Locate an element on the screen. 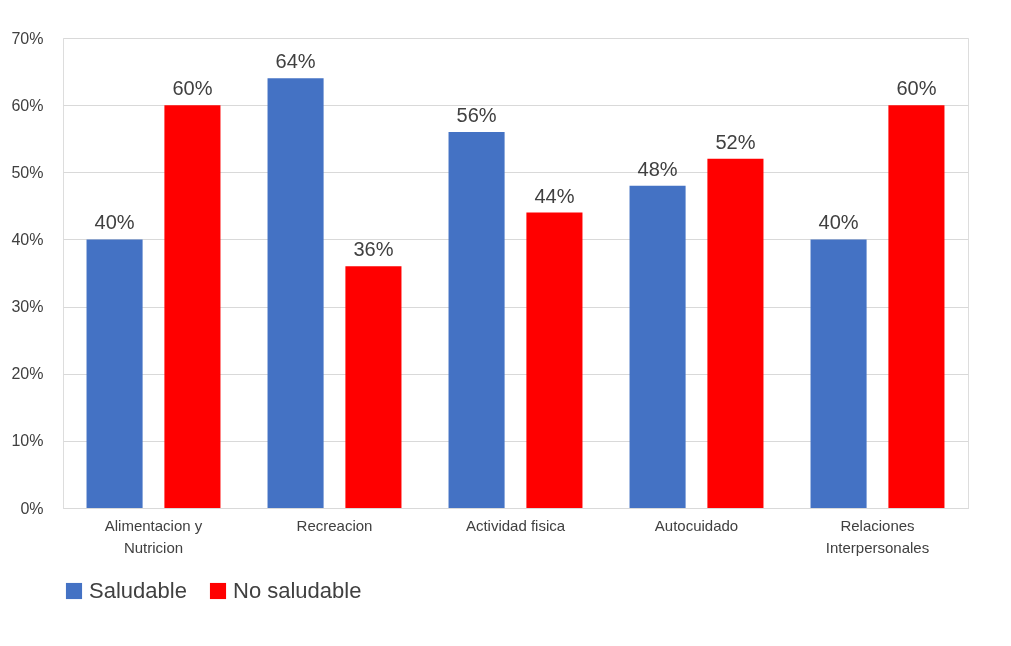 The image size is (1011, 646). legend-label: No saludable is located at coordinates (297, 590).